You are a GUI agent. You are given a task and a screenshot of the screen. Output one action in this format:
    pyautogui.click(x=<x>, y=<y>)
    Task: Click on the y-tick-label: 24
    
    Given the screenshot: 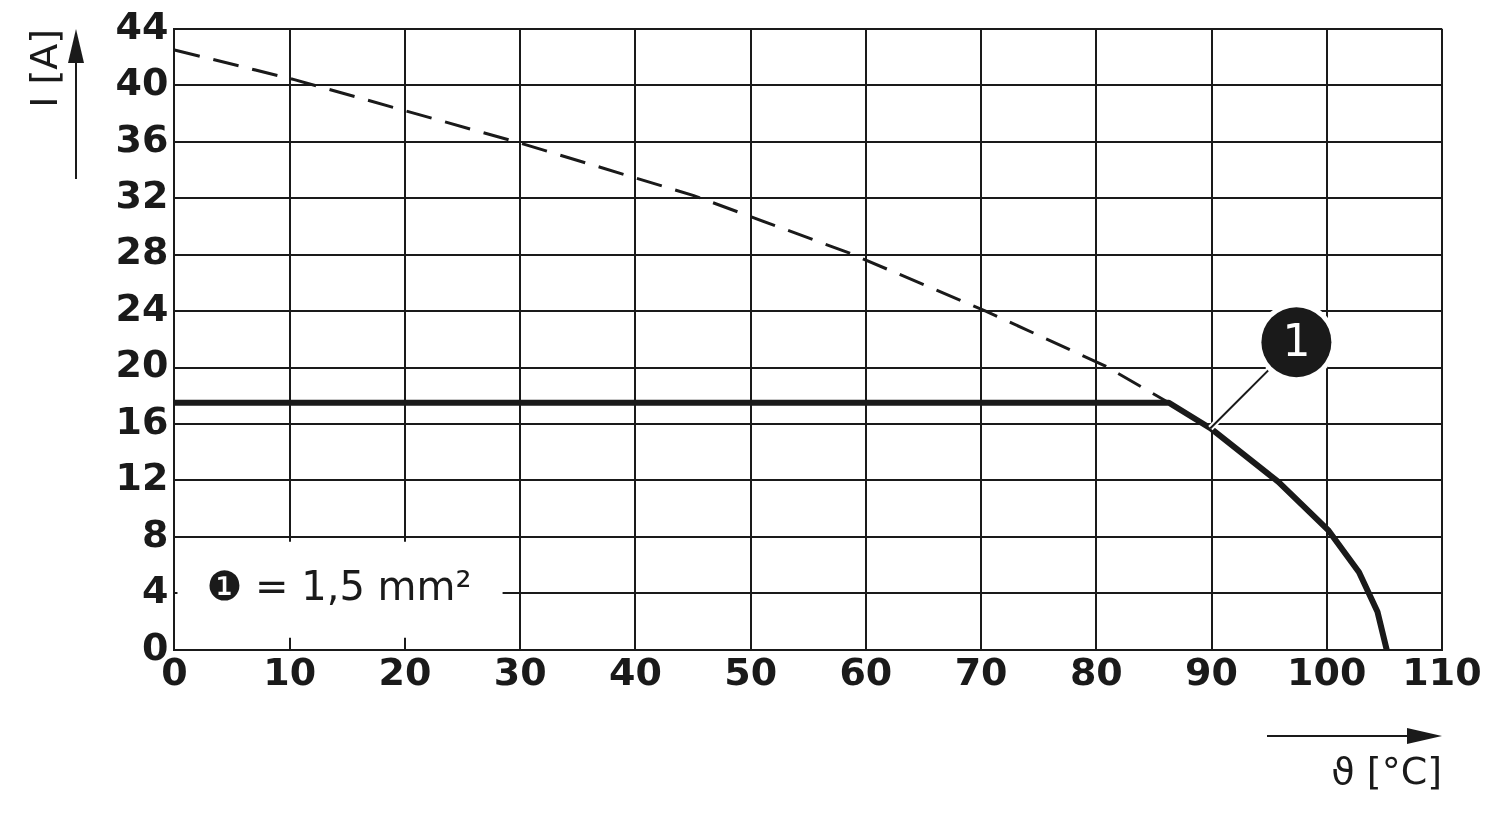 What is the action you would take?
    pyautogui.click(x=142, y=307)
    